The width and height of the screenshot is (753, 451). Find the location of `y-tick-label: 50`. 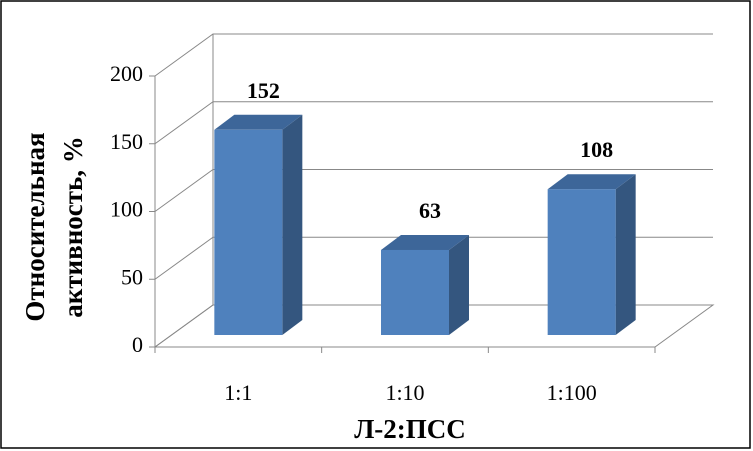

y-tick-label: 50 is located at coordinates (132, 276).